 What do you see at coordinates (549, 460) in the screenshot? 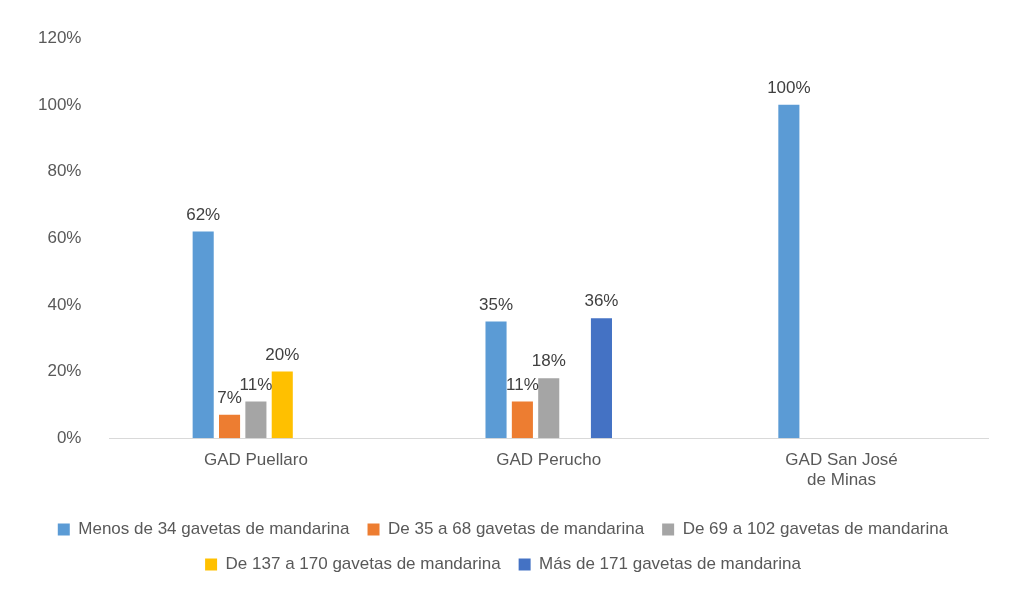
I see `x-tick-label: GAD Perucho` at bounding box center [549, 460].